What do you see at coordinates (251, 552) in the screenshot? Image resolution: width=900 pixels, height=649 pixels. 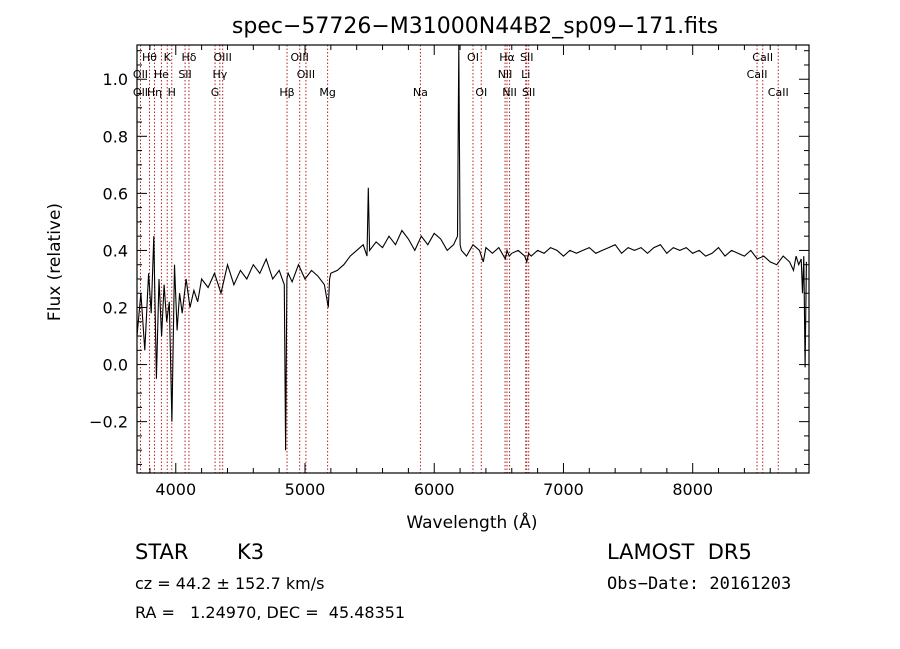 I see `spectral-subclass: K3` at bounding box center [251, 552].